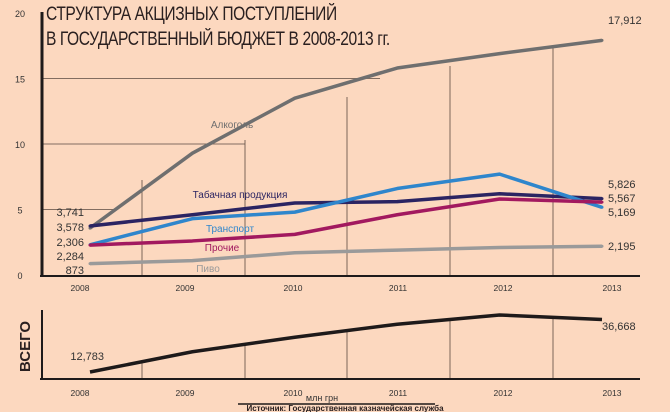 This screenshot has height=412, width=670. Describe the element at coordinates (503, 288) in the screenshot. I see `x-tick-label: 2012` at that location.